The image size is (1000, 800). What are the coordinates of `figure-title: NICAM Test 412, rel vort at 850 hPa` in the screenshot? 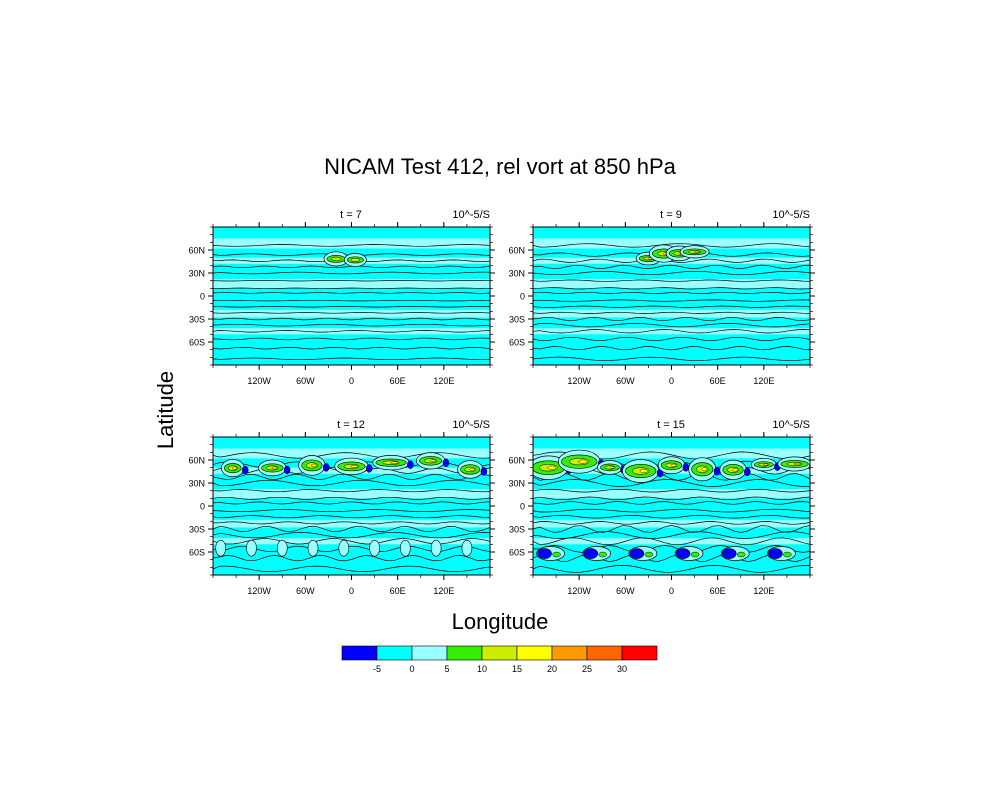 It's located at (500, 166).